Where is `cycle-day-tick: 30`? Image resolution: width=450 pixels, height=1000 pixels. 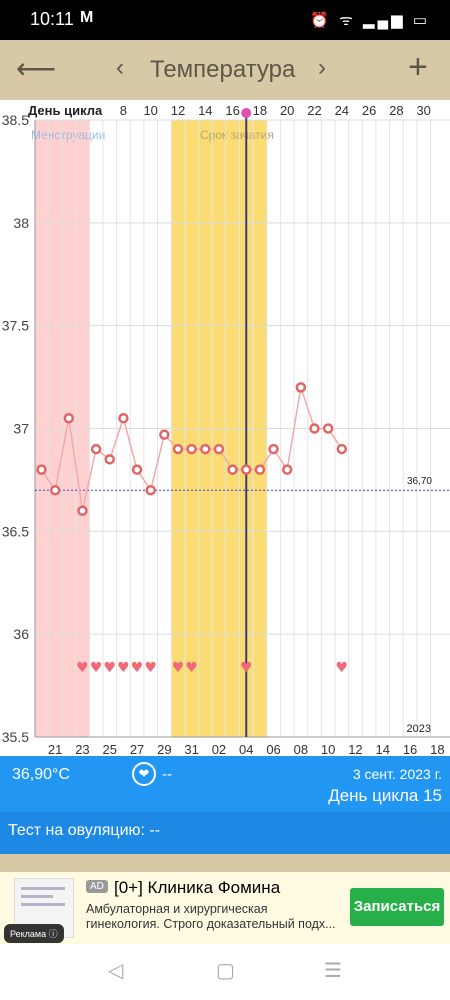 cycle-day-tick: 30 is located at coordinates (423, 110).